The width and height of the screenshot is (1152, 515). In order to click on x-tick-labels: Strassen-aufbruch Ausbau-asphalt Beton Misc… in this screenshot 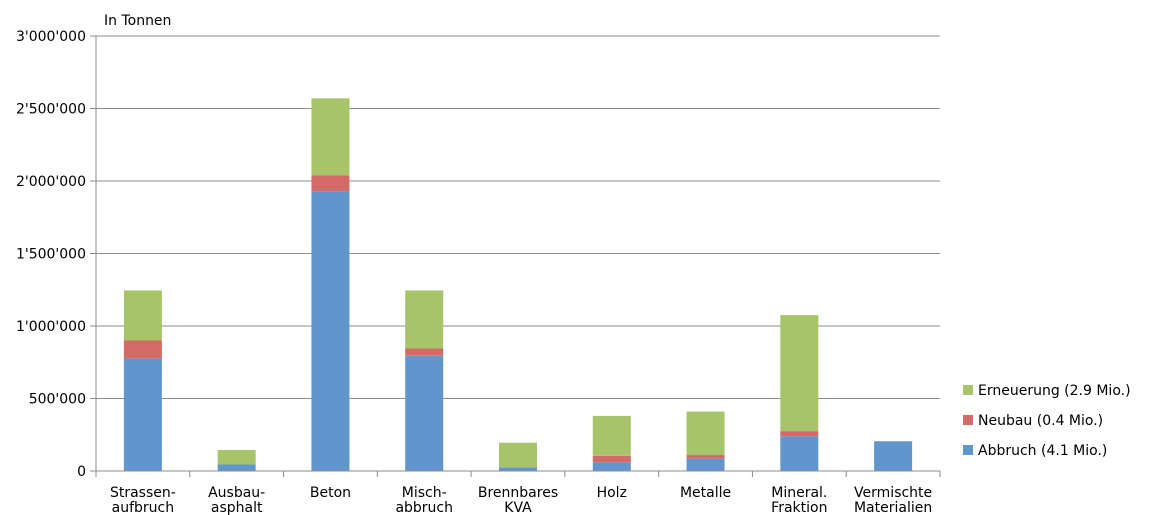, I will do `click(521, 500)`.